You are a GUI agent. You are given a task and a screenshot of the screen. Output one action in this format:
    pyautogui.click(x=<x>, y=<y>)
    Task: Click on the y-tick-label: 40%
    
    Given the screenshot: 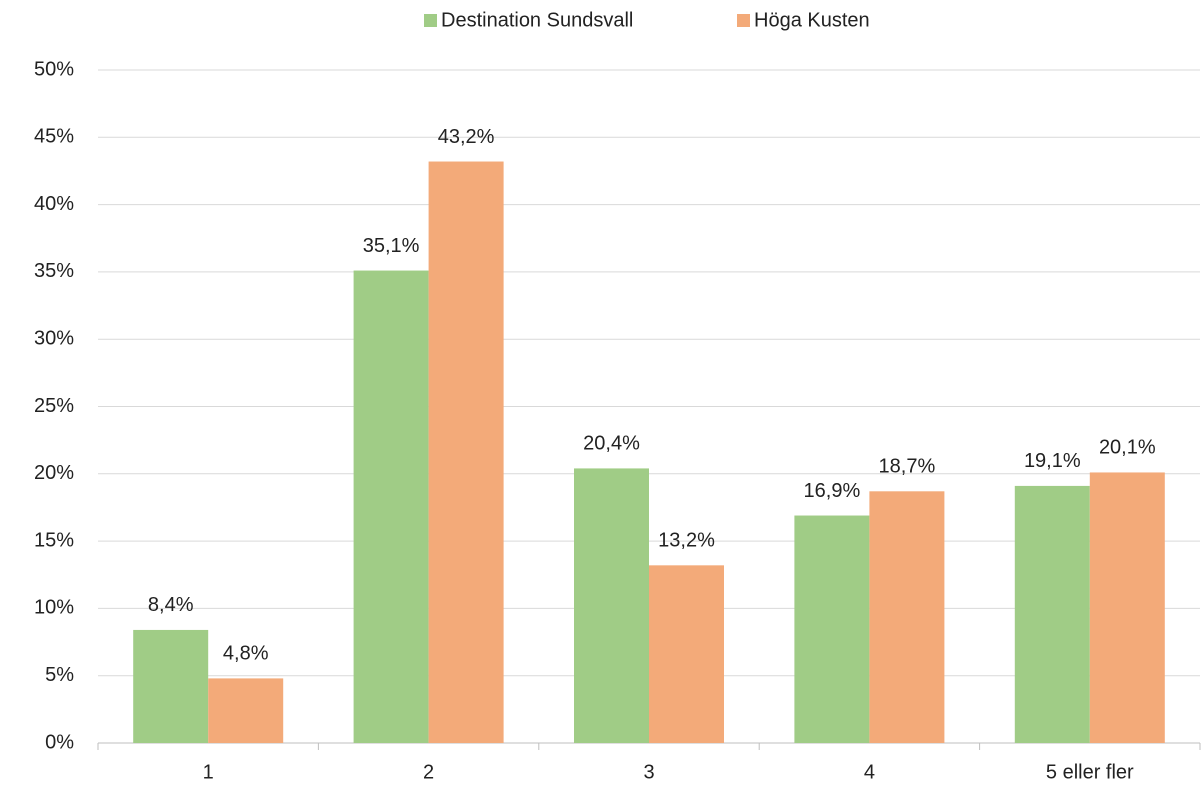 What is the action you would take?
    pyautogui.click(x=54, y=204)
    